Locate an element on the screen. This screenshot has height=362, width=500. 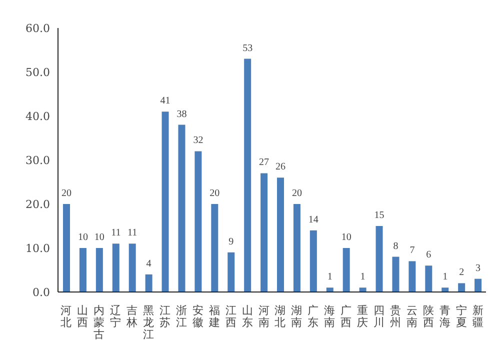
data-label: 41 is located at coordinates (165, 101).